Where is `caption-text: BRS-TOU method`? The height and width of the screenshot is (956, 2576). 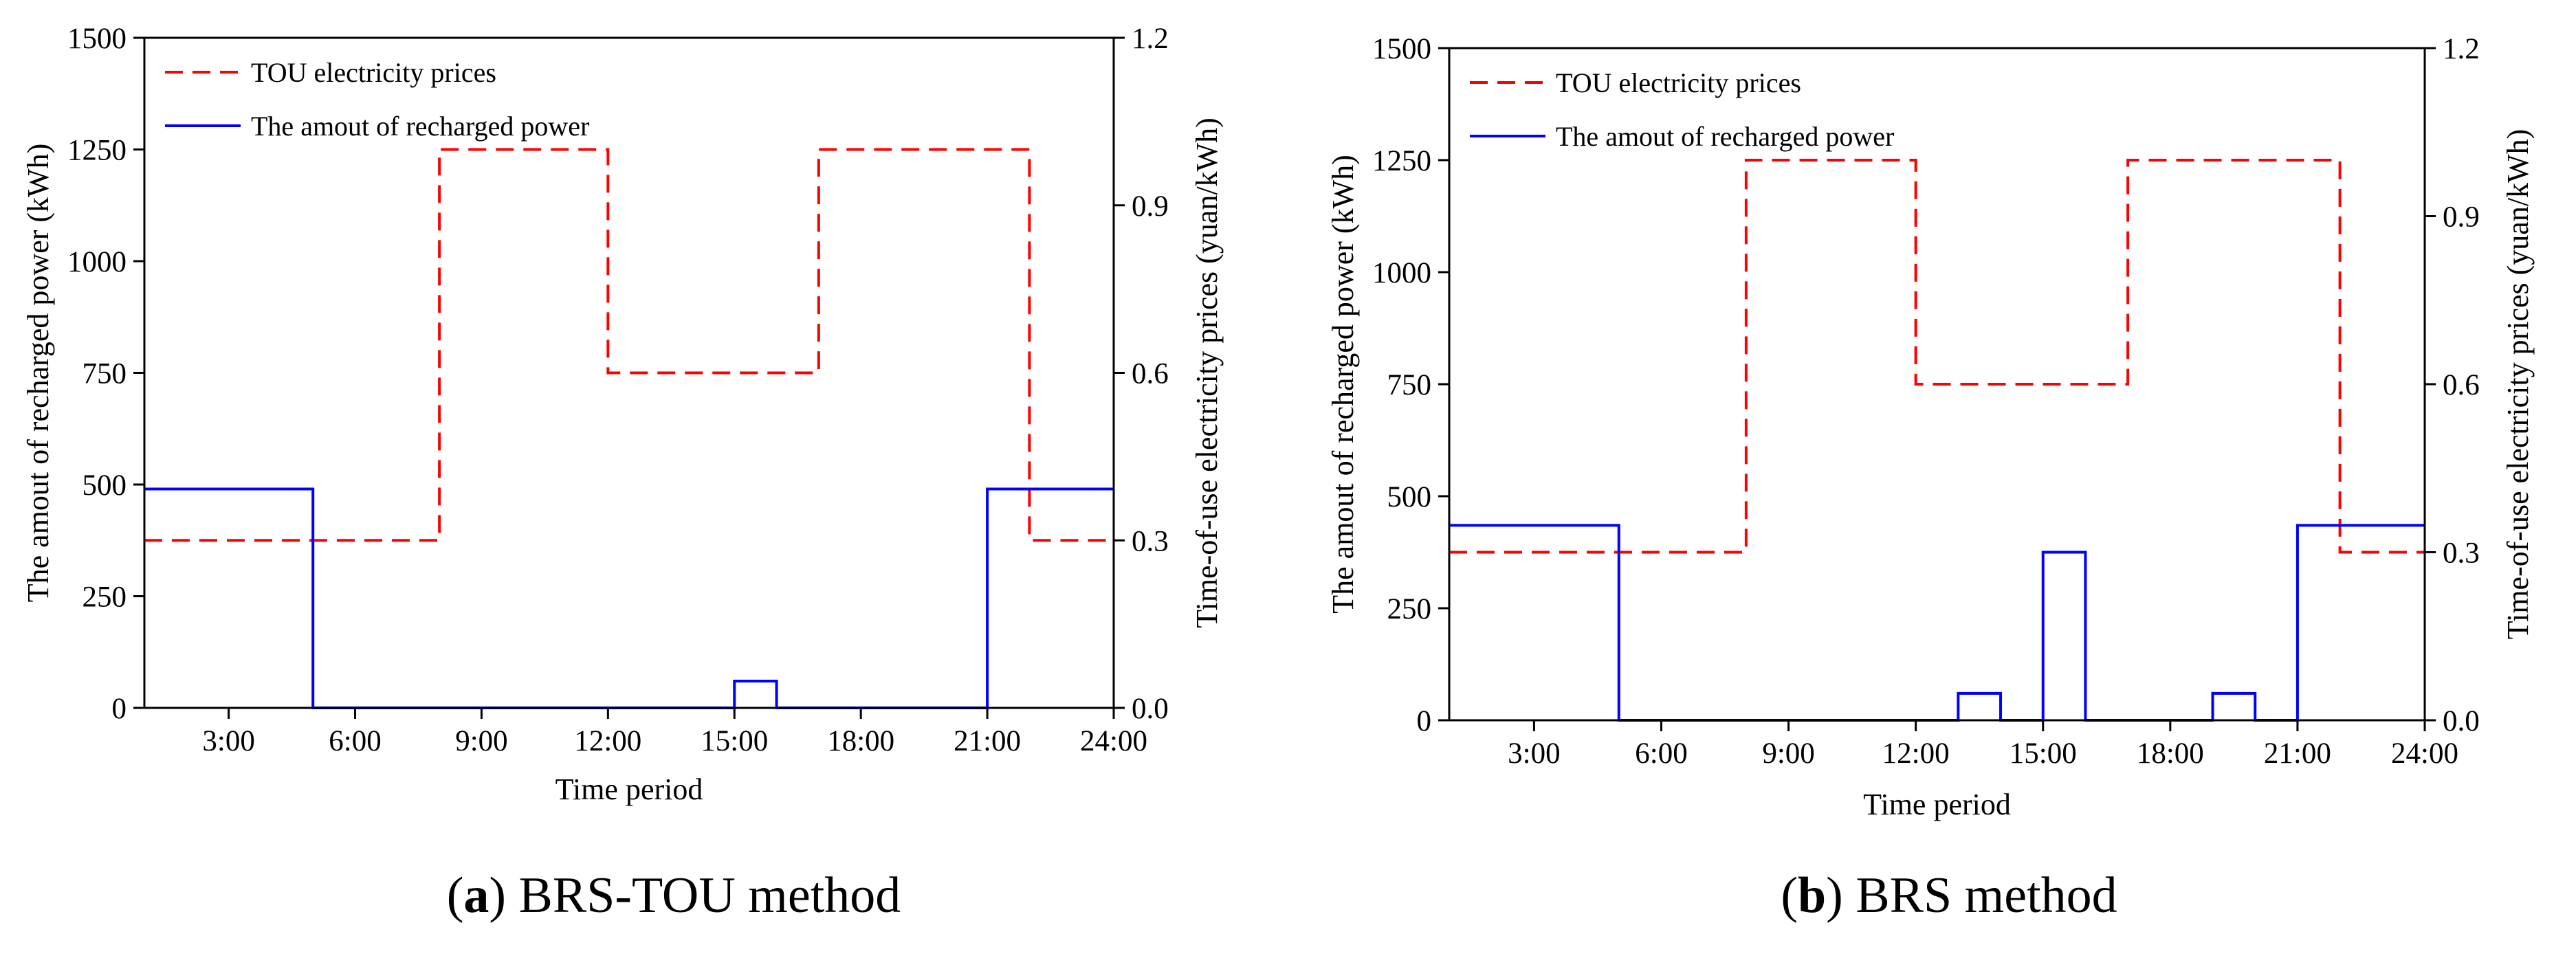 caption-text: BRS-TOU method is located at coordinates (710, 895).